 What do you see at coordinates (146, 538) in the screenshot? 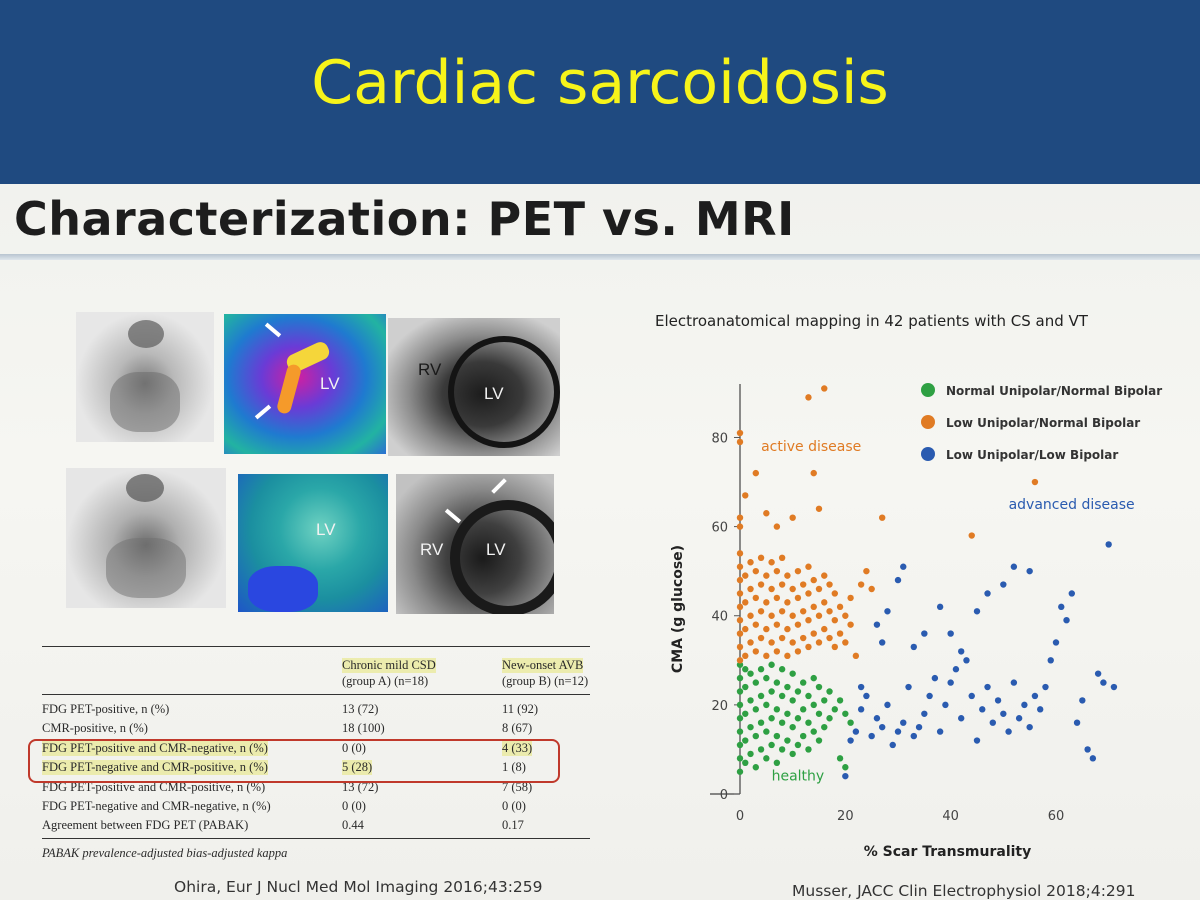
I see `pet-whole-body-image-bottom` at bounding box center [146, 538].